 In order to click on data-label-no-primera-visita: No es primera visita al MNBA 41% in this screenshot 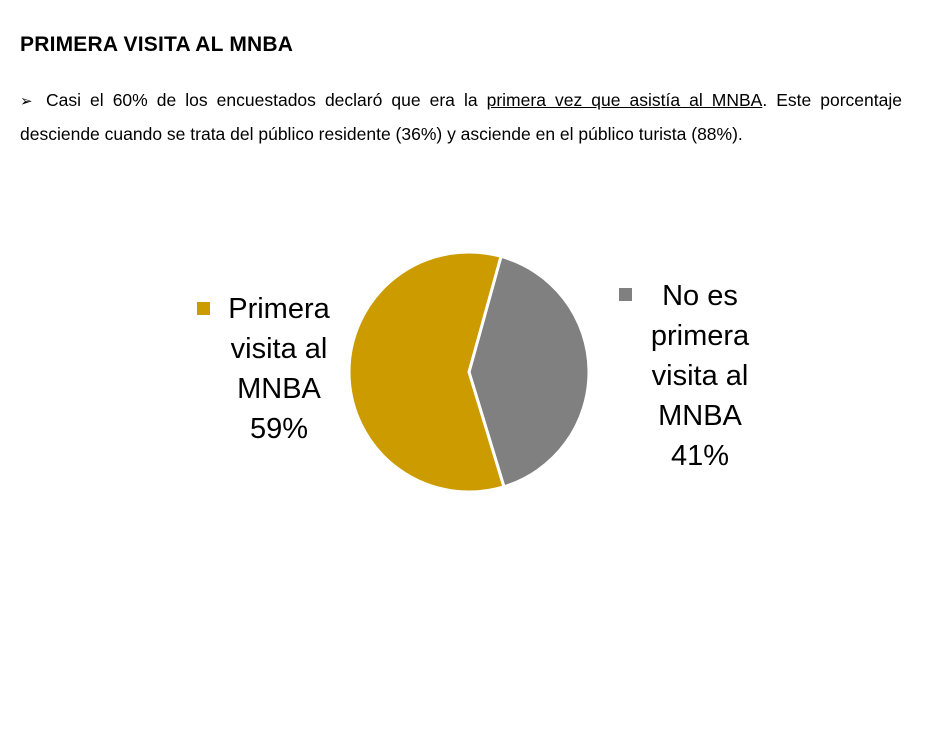, I will do `click(700, 376)`.